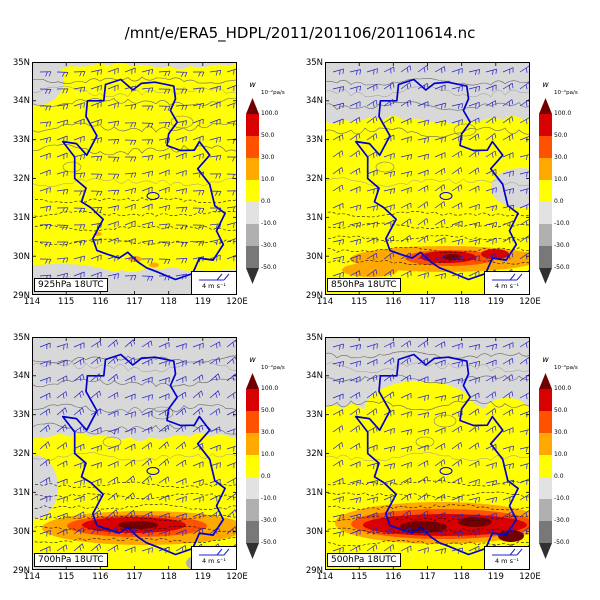  Describe the element at coordinates (71, 560) in the screenshot. I see `pressure-level-label: 700hPa 18UTC` at that location.